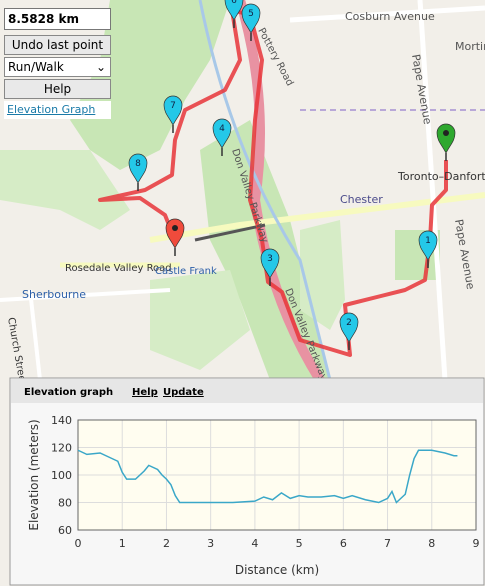 The height and width of the screenshot is (586, 485). I want to click on route-marker: 3, so click(270, 267).